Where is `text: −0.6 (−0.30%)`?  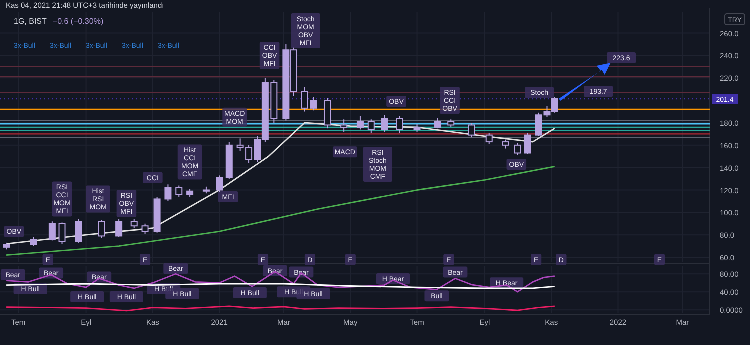 text: −0.6 (−0.30%) is located at coordinates (78, 21).